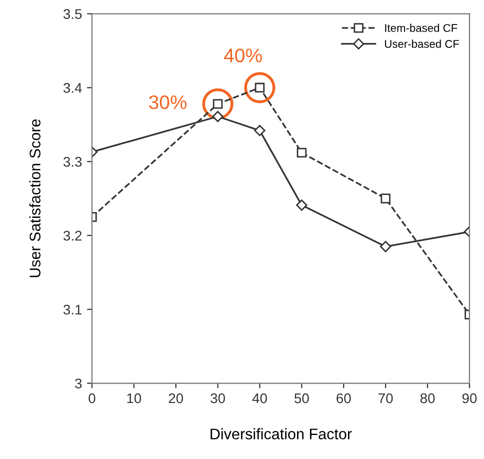 This screenshot has height=459, width=484. I want to click on y-tick-label: 3.1, so click(72, 309).